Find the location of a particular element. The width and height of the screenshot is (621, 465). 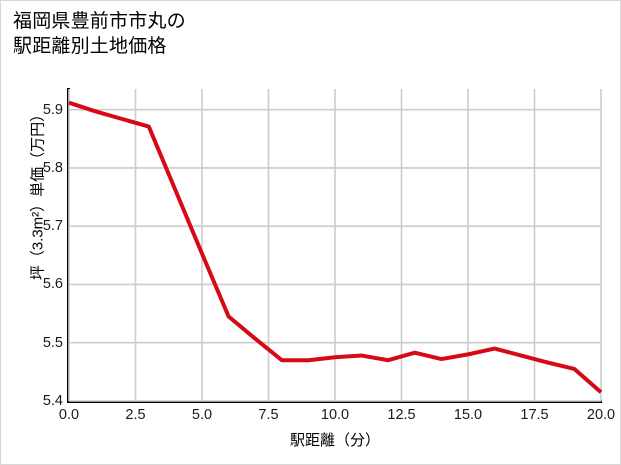

x-tick-label: 2.5 is located at coordinates (135, 415).